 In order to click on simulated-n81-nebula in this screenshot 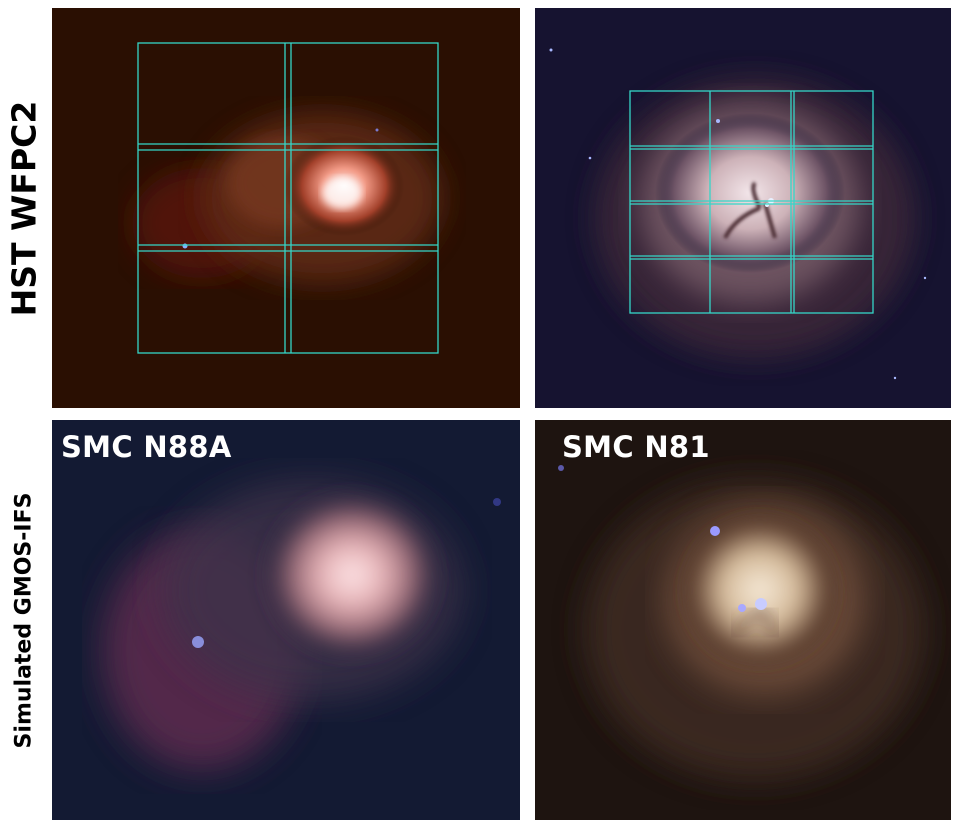, I will do `click(741, 622)`.